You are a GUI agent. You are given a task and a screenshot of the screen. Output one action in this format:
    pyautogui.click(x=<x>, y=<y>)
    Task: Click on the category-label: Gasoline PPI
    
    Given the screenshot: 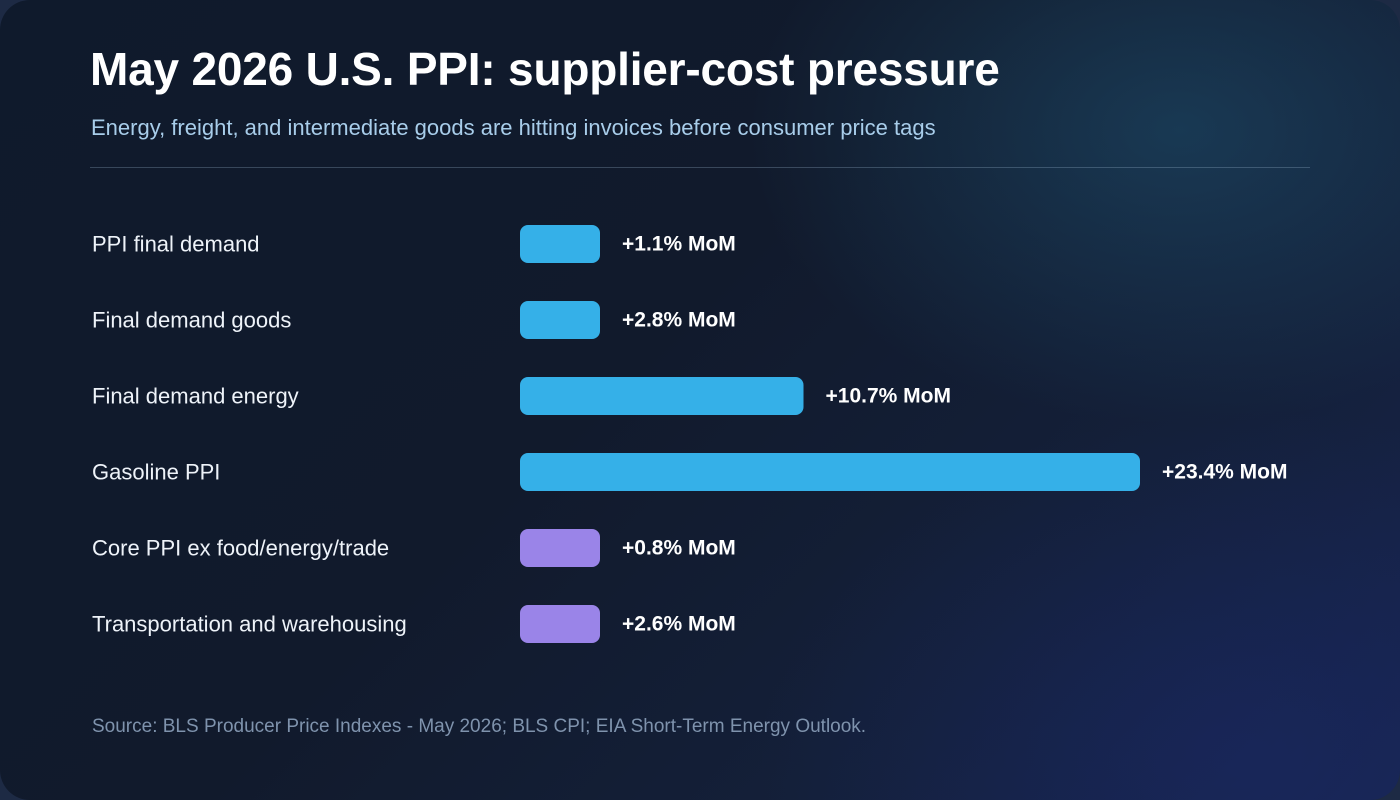 What is the action you would take?
    pyautogui.click(x=156, y=472)
    